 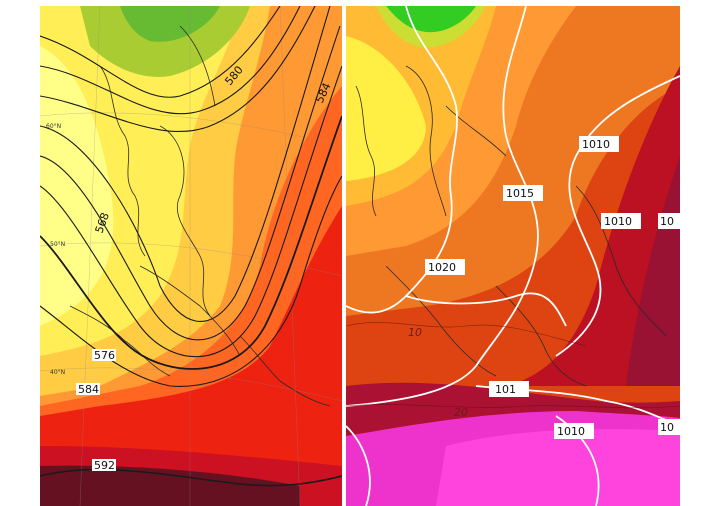 I want to click on svg-text: 101, so click(x=505, y=389).